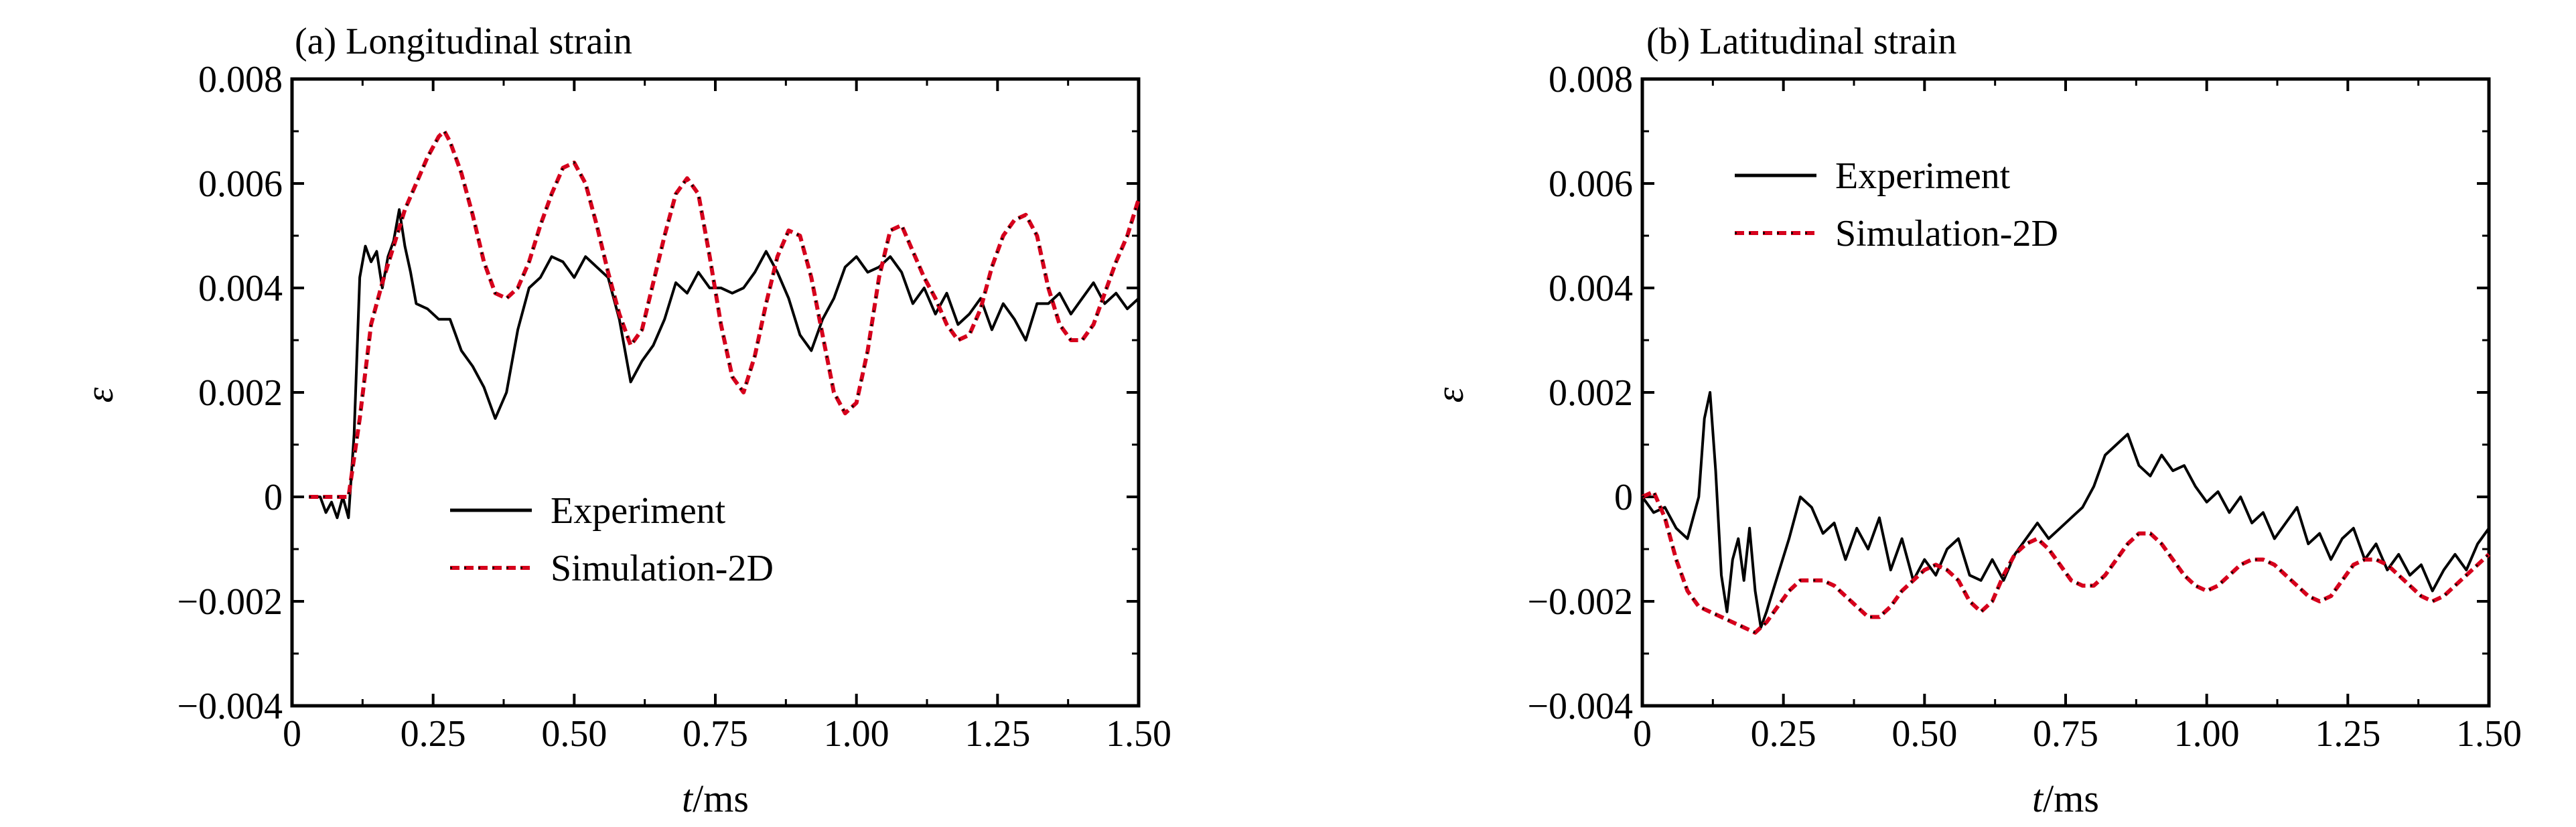  I want to click on series-lines, so click(2066, 513).